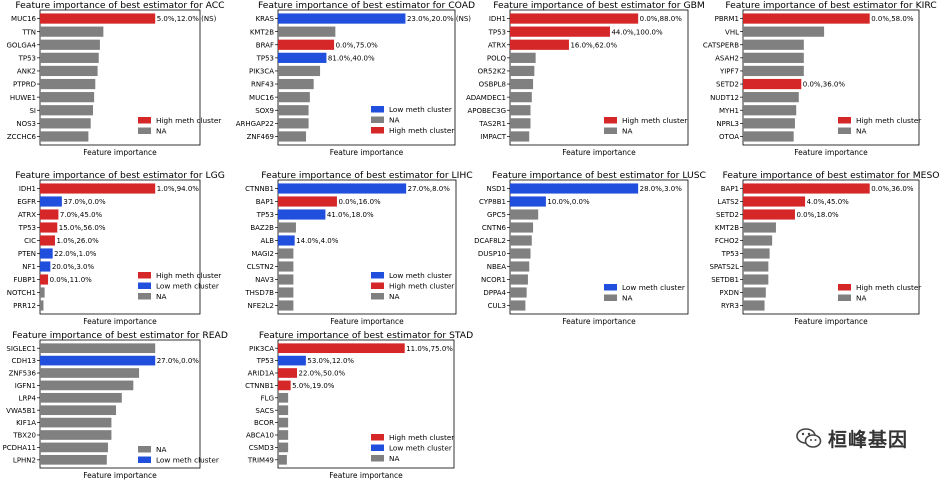 The width and height of the screenshot is (940, 485). What do you see at coordinates (350, 215) in the screenshot?
I see `bar-data-label: 41.0%,18.0%` at bounding box center [350, 215].